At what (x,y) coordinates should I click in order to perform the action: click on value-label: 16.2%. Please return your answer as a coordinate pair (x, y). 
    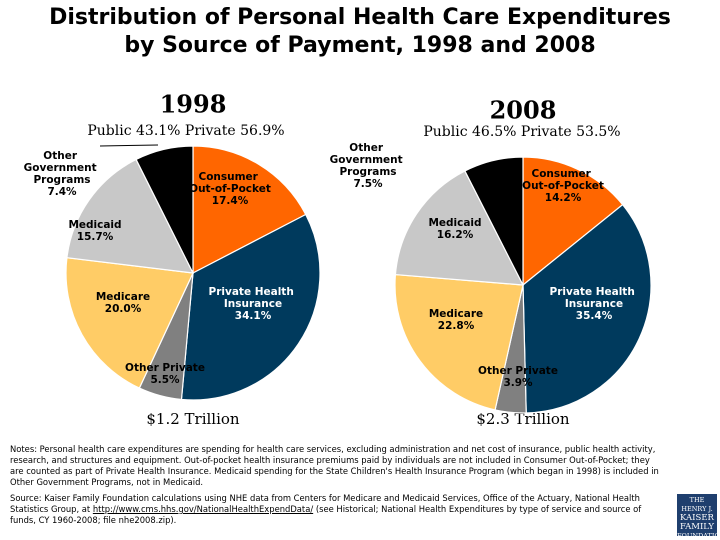
    Looking at the image, I should click on (455, 235).